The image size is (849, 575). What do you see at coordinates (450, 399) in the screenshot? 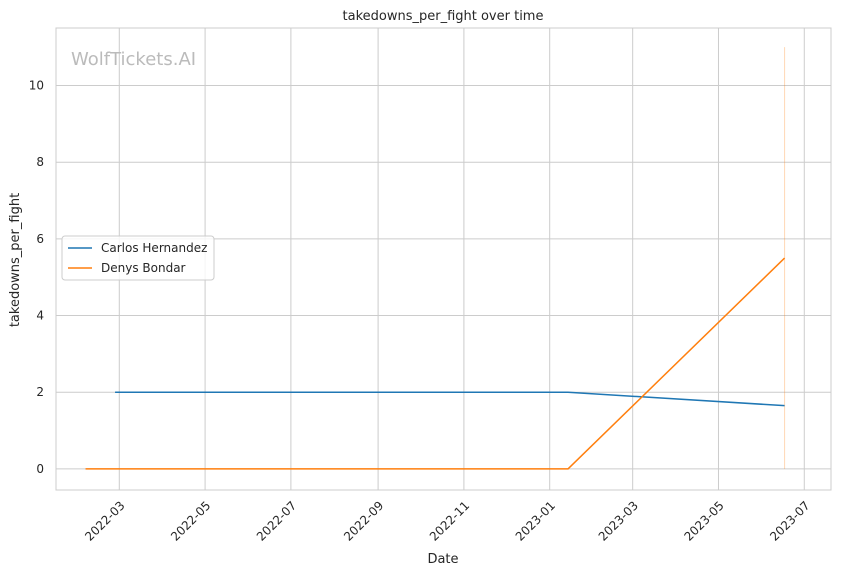
I see `series-line-carlos-hernandez` at bounding box center [450, 399].